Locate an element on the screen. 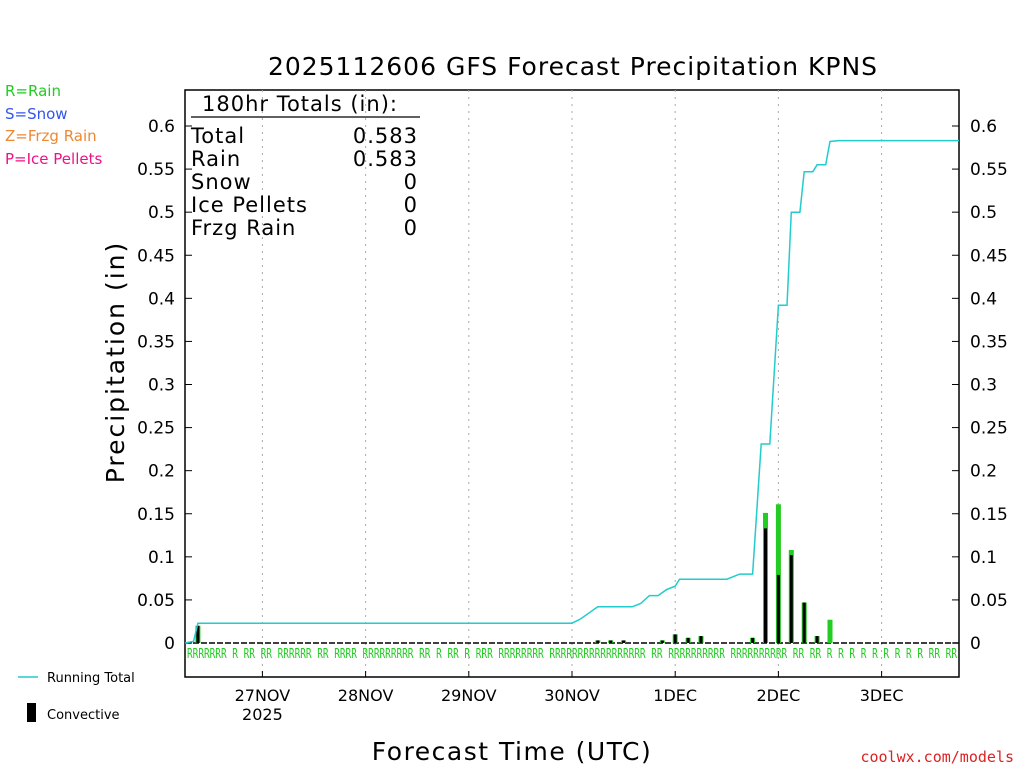 The image size is (1024, 768). y-tick-label-left: 0.5 is located at coordinates (161, 213).